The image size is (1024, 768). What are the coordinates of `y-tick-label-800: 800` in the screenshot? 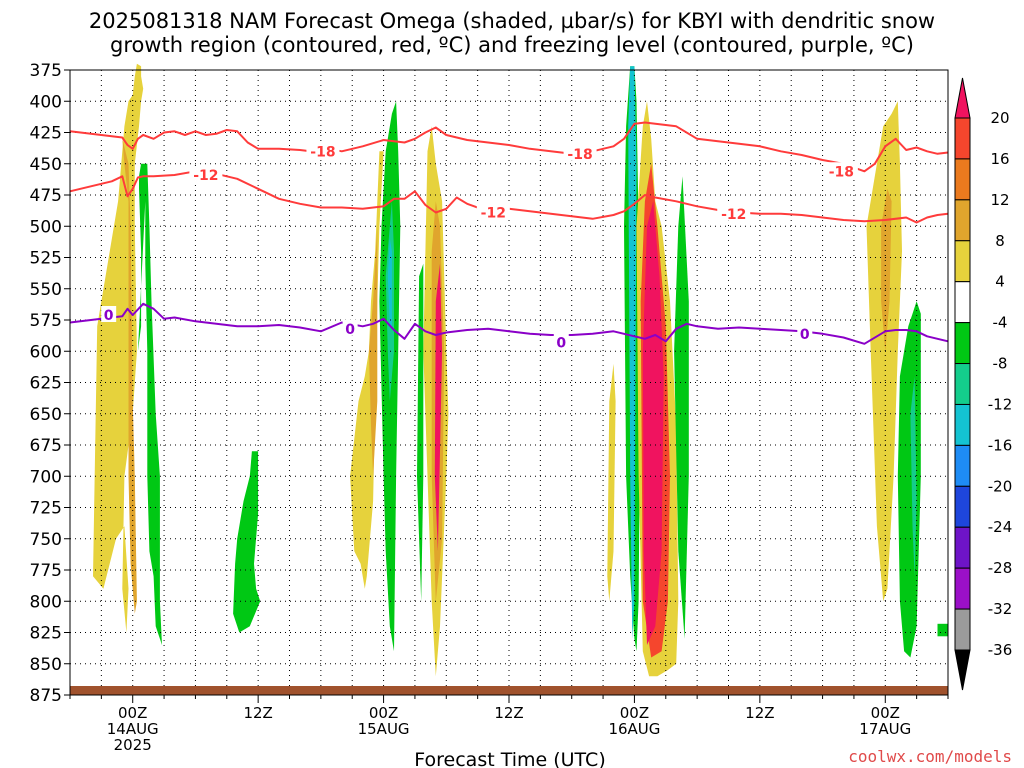 It's located at (46, 602).